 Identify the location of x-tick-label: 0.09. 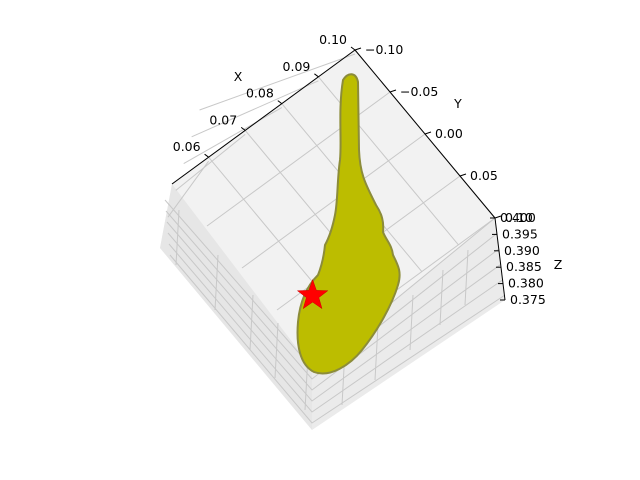
(297, 66).